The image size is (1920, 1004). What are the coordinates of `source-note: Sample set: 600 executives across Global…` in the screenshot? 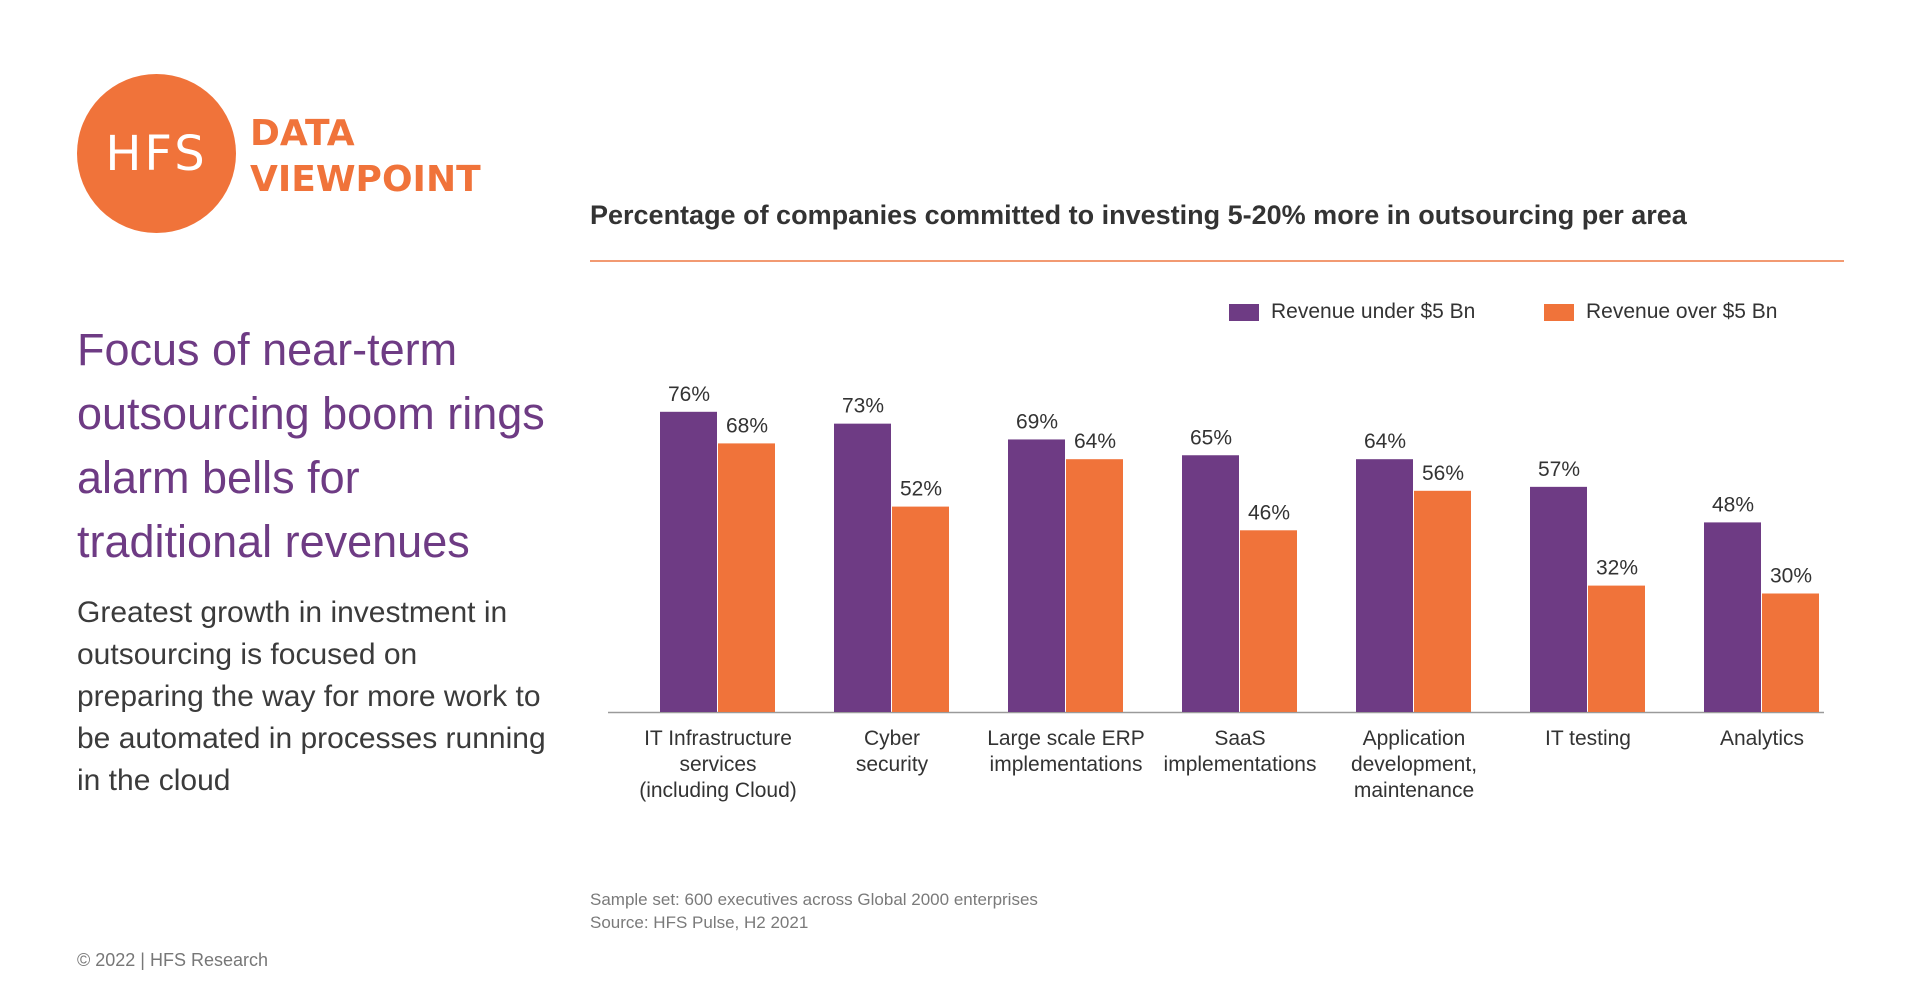 It's located at (814, 911).